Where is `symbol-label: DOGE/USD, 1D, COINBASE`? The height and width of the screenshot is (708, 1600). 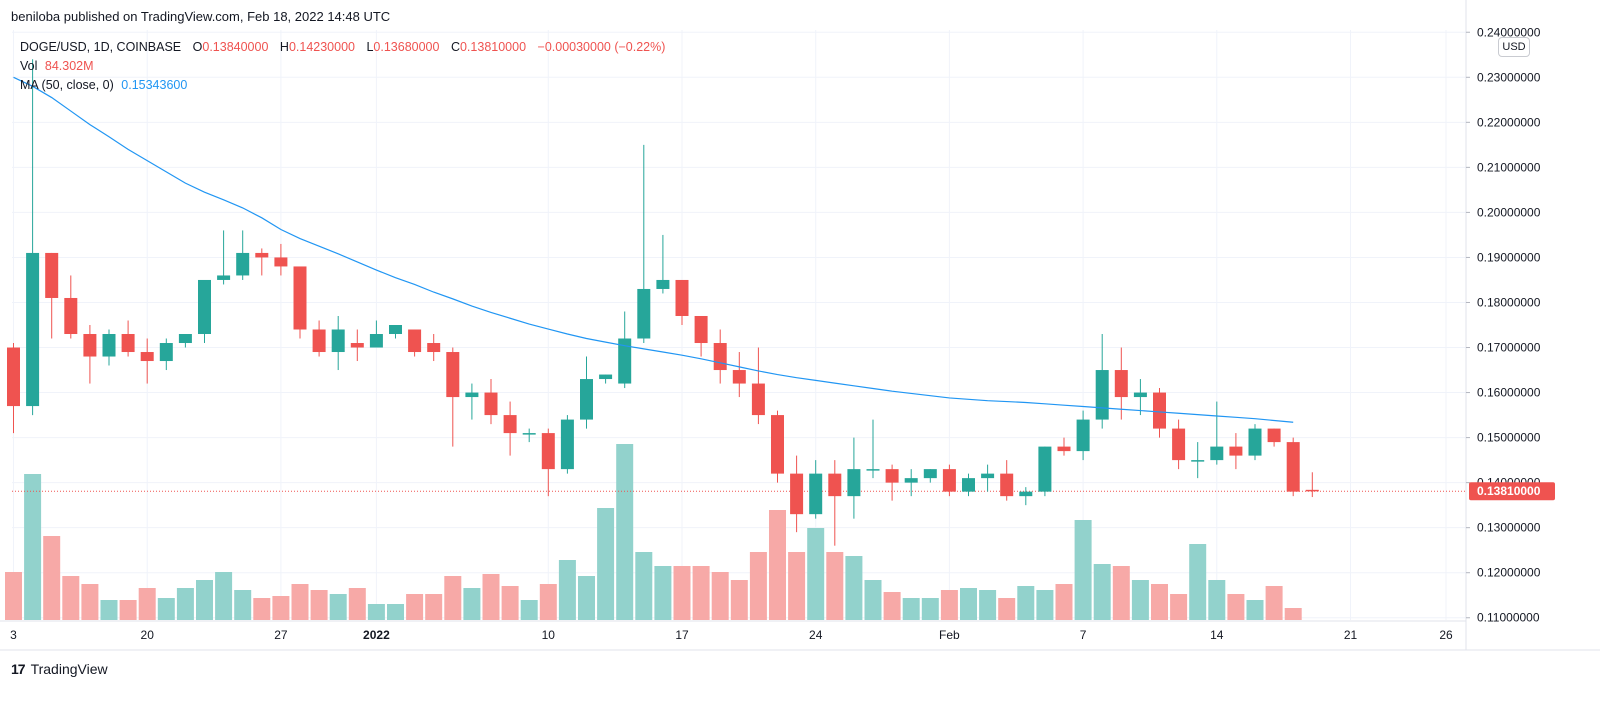 symbol-label: DOGE/USD, 1D, COINBASE is located at coordinates (101, 47).